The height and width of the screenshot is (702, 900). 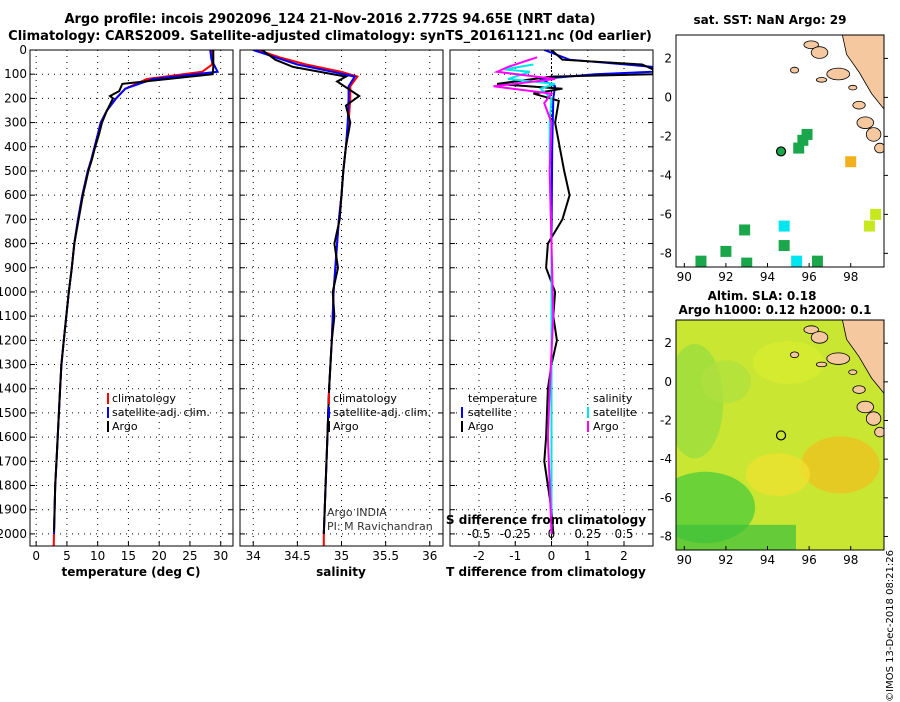 I want to click on x-tick-label: 30, so click(x=220, y=556).